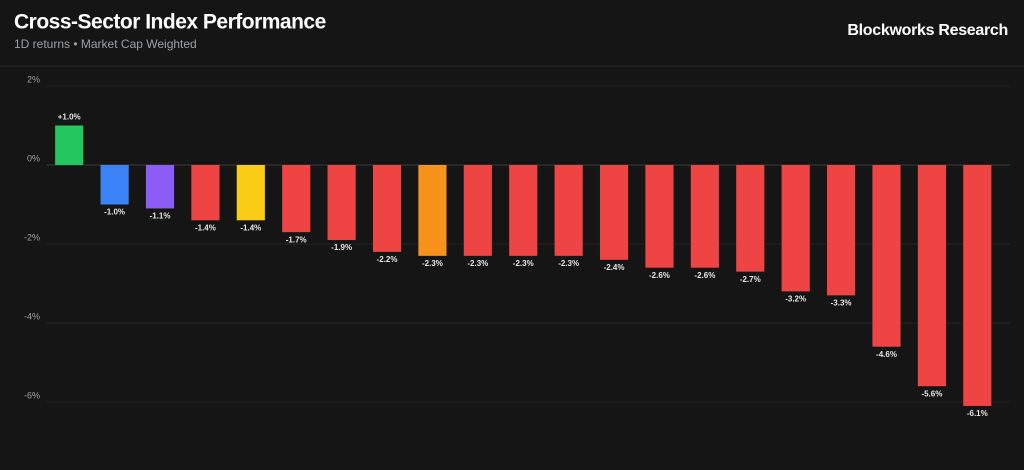 The image size is (1024, 470). What do you see at coordinates (387, 259) in the screenshot?
I see `value-label: -2.2%` at bounding box center [387, 259].